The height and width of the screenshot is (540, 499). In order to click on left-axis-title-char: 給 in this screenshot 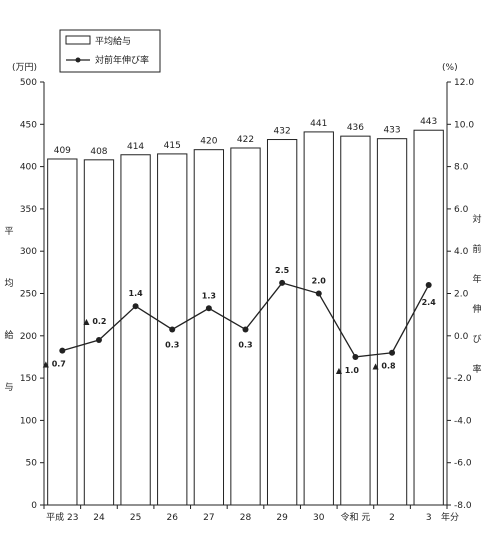, I will do `click(8, 335)`.